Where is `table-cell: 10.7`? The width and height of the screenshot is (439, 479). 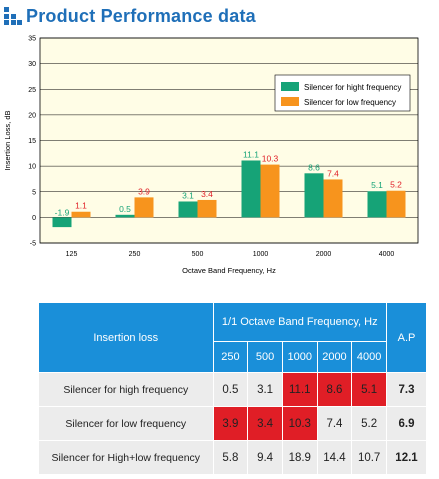 table-cell: 10.7 is located at coordinates (369, 457).